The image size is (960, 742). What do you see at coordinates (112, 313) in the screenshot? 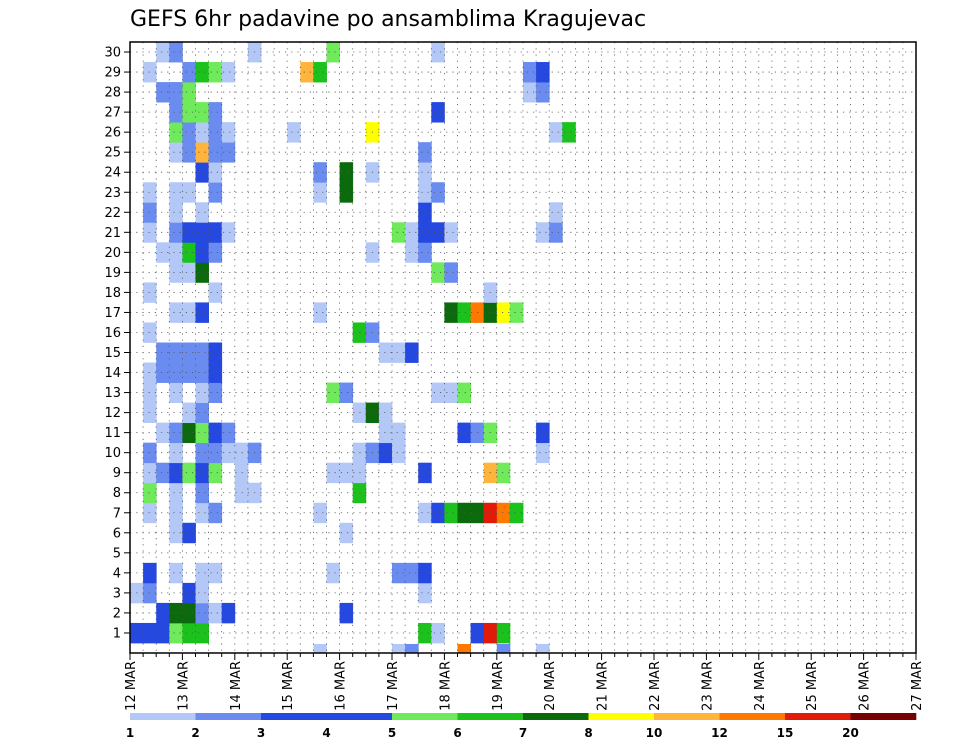
I see `y-tick-label: 17` at bounding box center [112, 313].